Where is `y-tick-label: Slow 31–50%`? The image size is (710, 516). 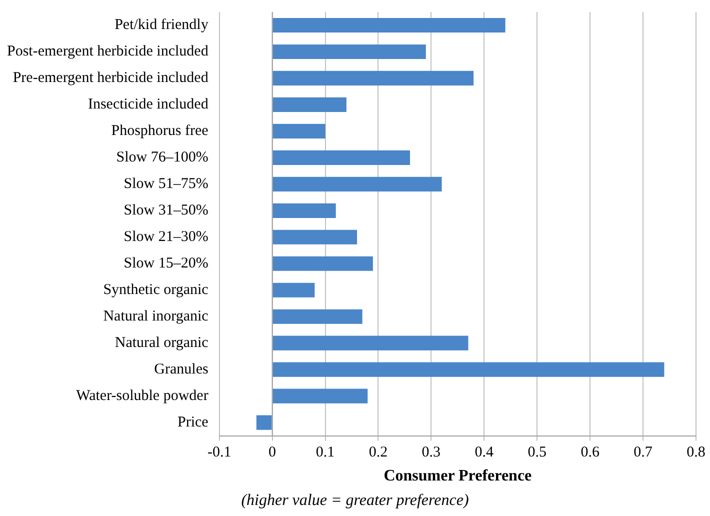
y-tick-label: Slow 31–50% is located at coordinates (166, 210).